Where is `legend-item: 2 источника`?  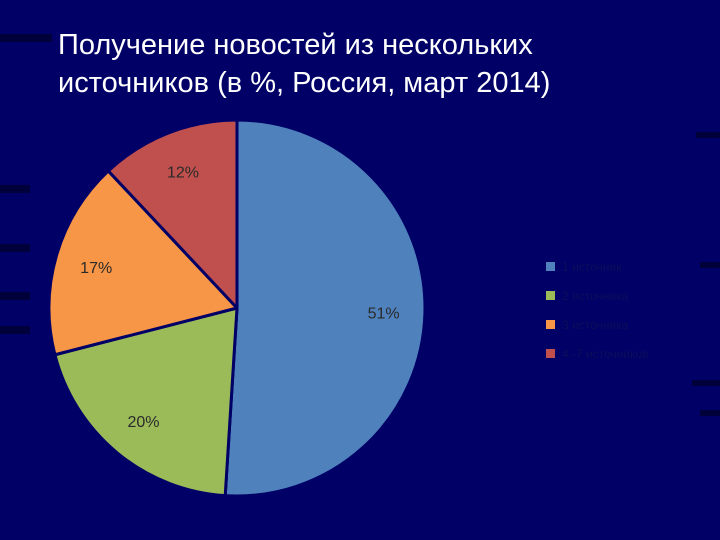
legend-item: 2 источника is located at coordinates (597, 295).